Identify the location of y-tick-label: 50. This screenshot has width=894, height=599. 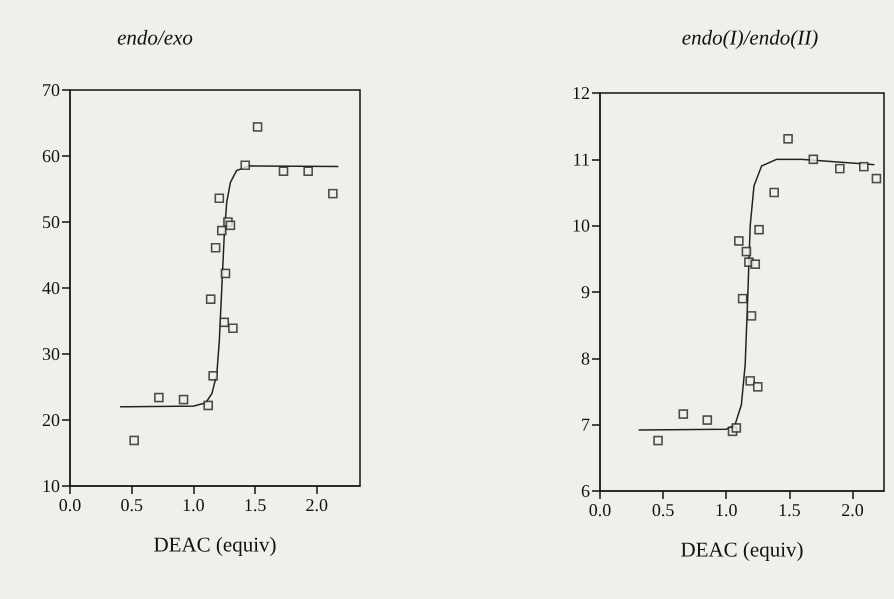
(51, 222).